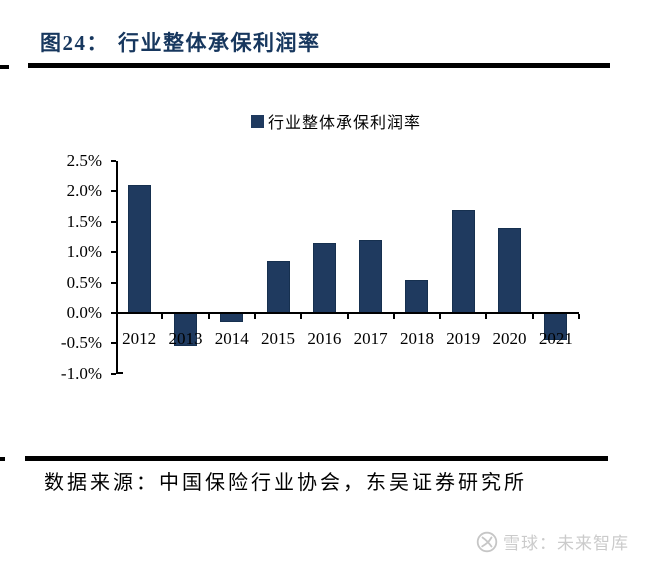  Describe the element at coordinates (139, 249) in the screenshot. I see `bar-2012` at that location.